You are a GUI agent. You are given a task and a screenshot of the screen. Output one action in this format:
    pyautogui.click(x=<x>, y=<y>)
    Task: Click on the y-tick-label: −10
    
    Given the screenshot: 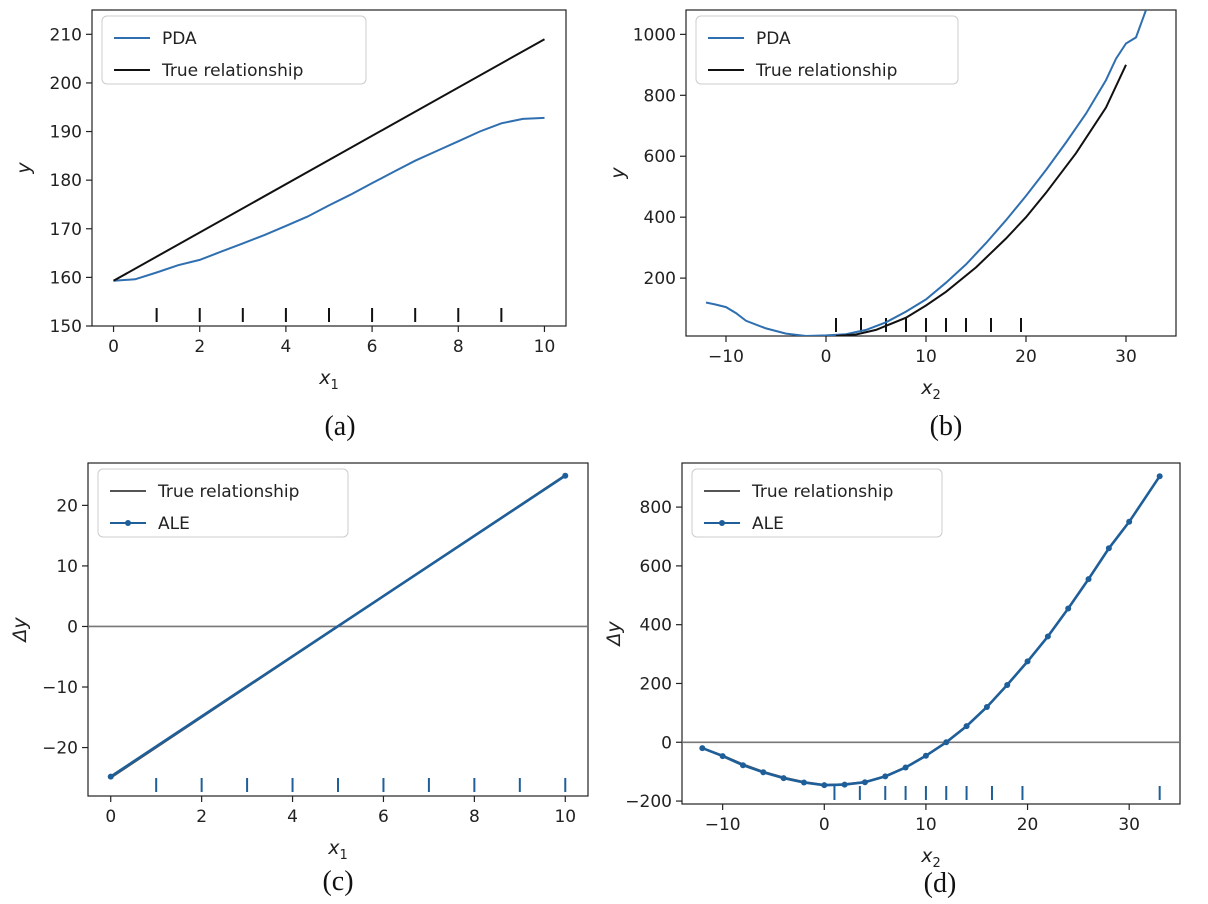 What is the action you would take?
    pyautogui.click(x=60, y=688)
    